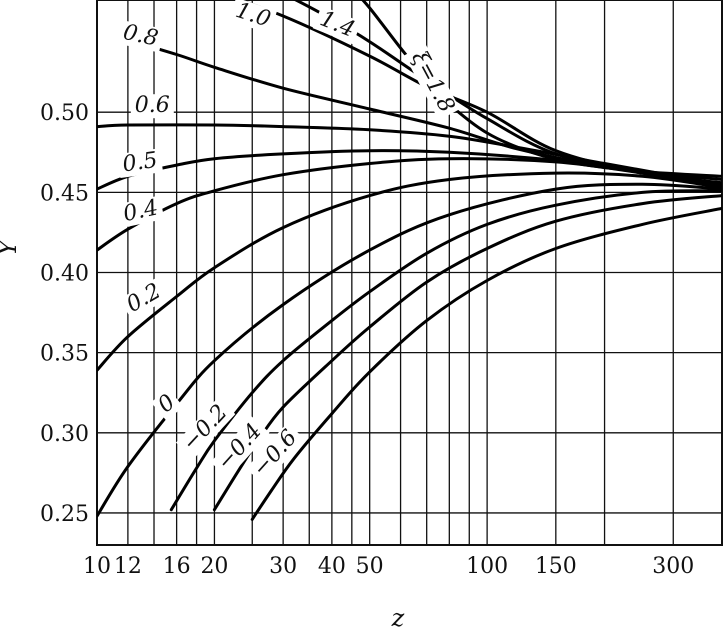  Describe the element at coordinates (214, 566) in the screenshot. I see `x-tick-label: 20` at that location.